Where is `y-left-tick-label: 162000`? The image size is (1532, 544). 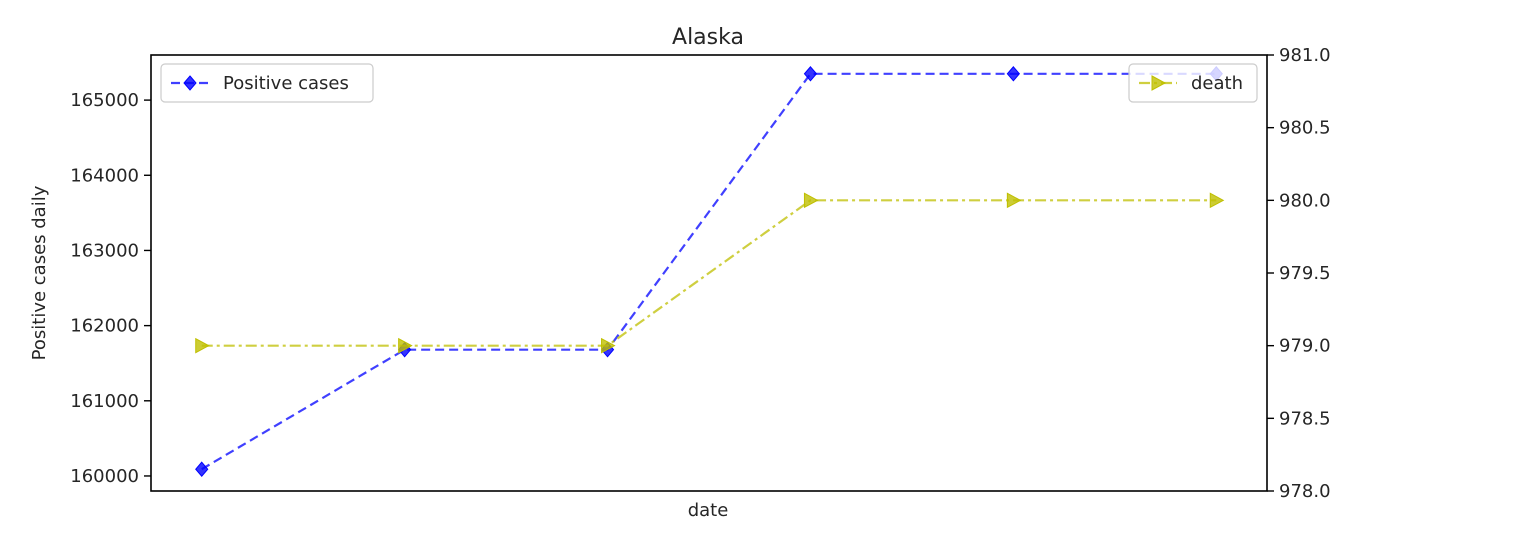
y-left-tick-label: 162000 is located at coordinates (104, 326).